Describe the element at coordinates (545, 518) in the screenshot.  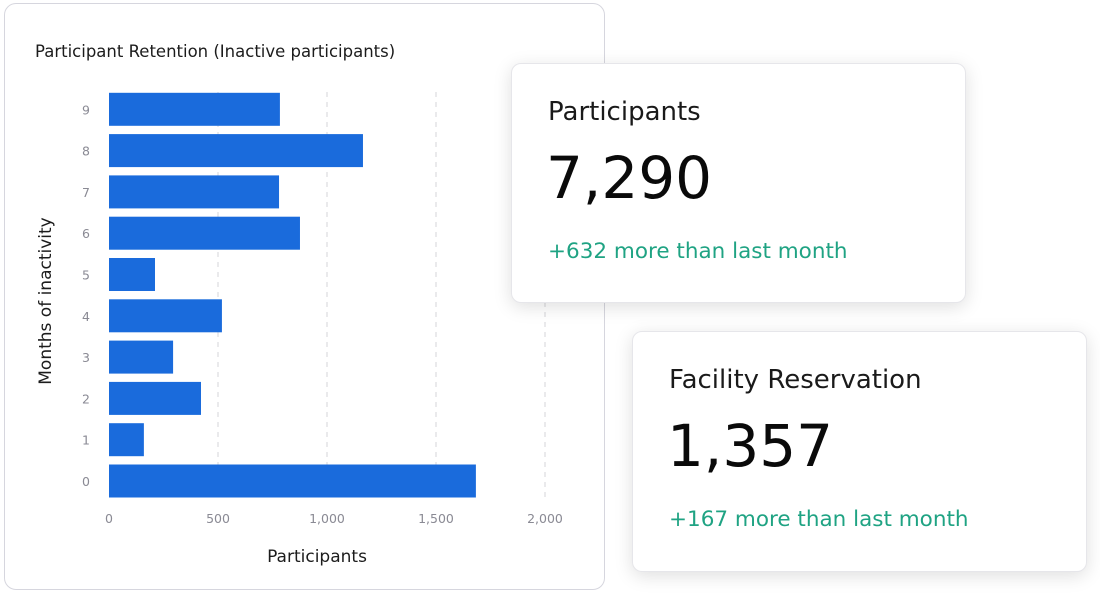
I see `x-tick-label: 2,000` at that location.